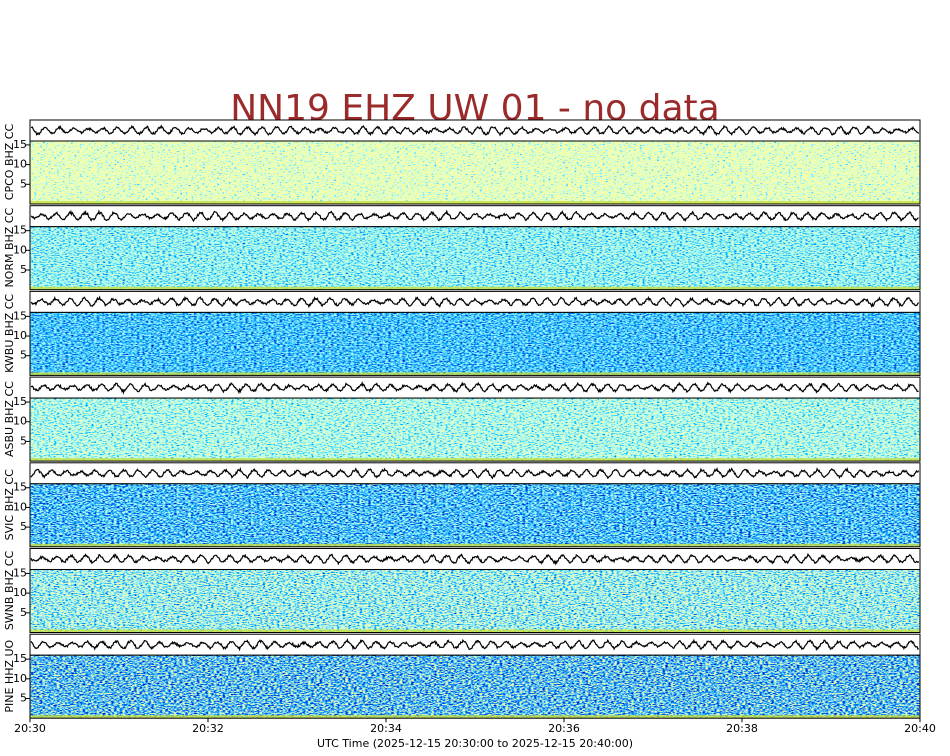  I want to click on x-tick-label: 20:30, so click(30, 728).